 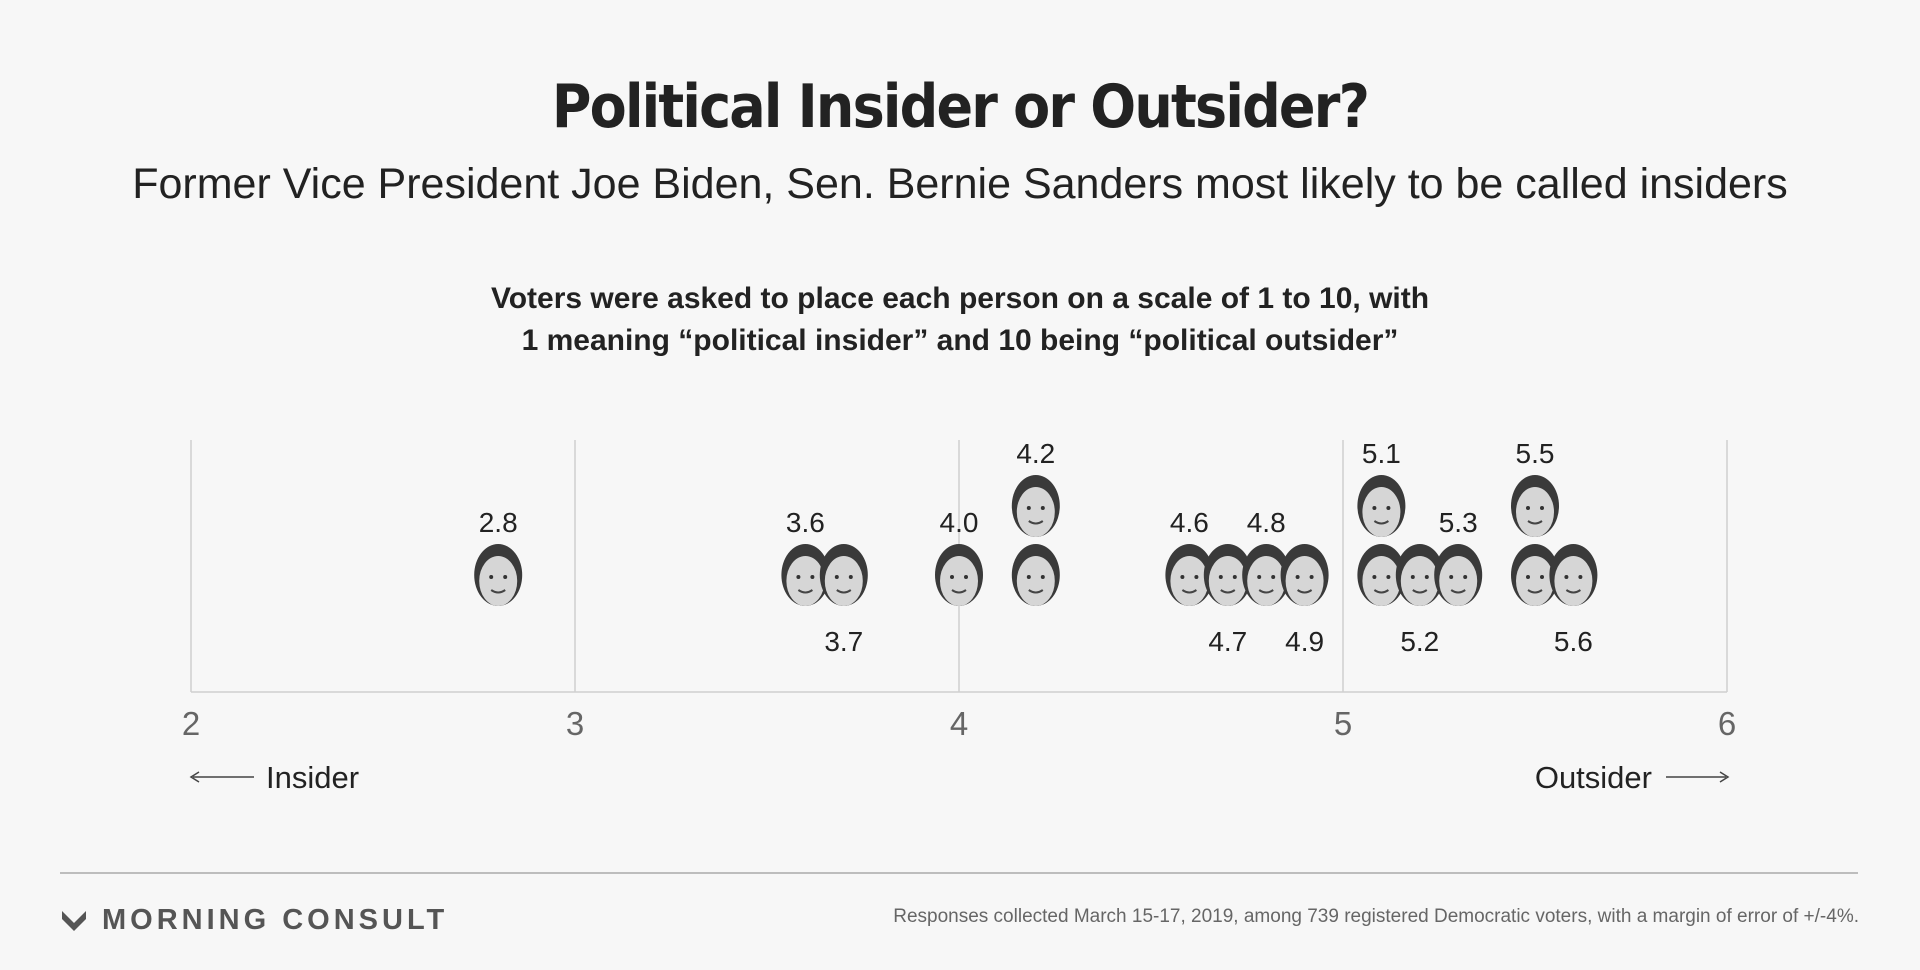 I want to click on data-label: 5.2, so click(x=1419, y=641).